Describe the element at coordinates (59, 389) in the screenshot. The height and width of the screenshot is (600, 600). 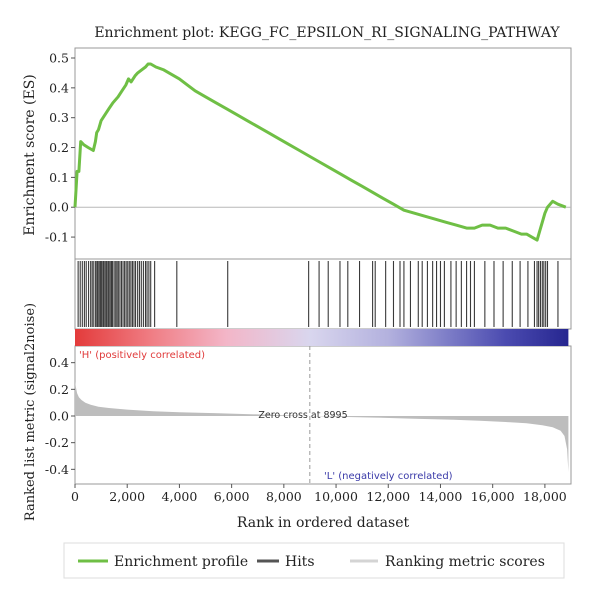
I see `ranked-y-tick-label: 0.2` at that location.